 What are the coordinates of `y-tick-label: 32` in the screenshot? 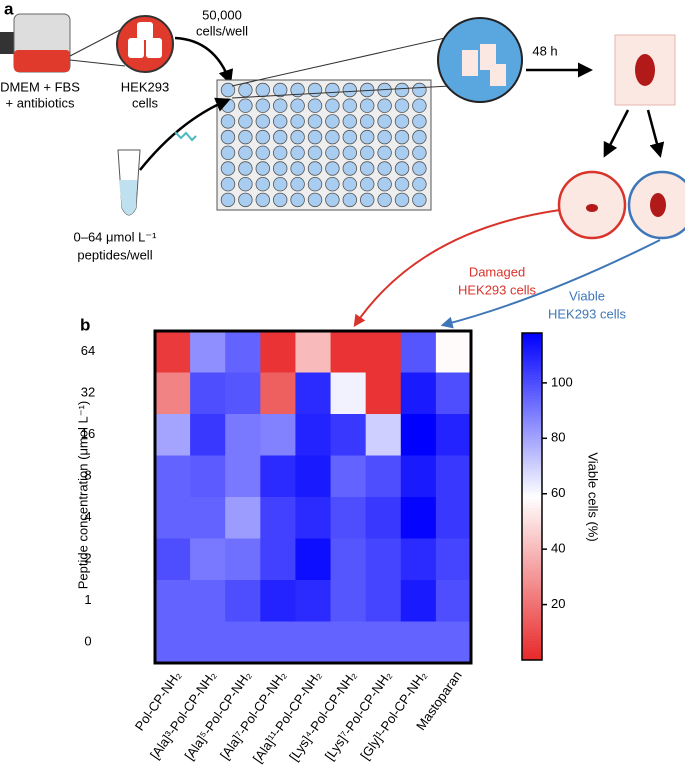 It's located at (88, 392).